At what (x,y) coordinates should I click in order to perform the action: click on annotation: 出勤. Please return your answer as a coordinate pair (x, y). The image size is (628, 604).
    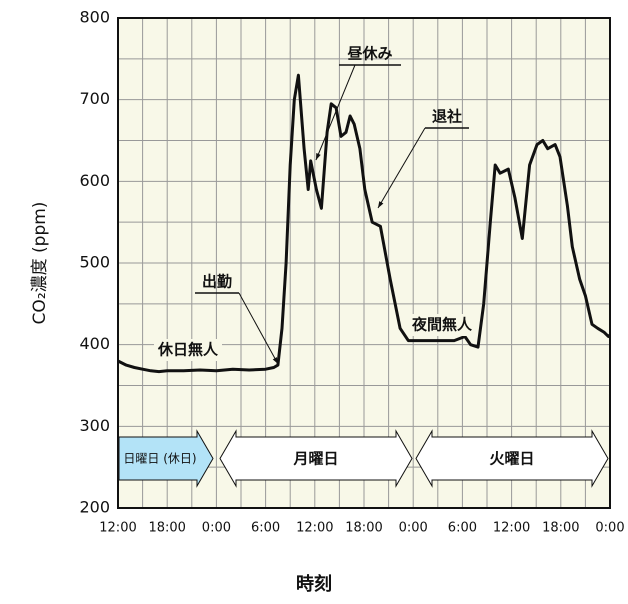
    Looking at the image, I should click on (217, 282).